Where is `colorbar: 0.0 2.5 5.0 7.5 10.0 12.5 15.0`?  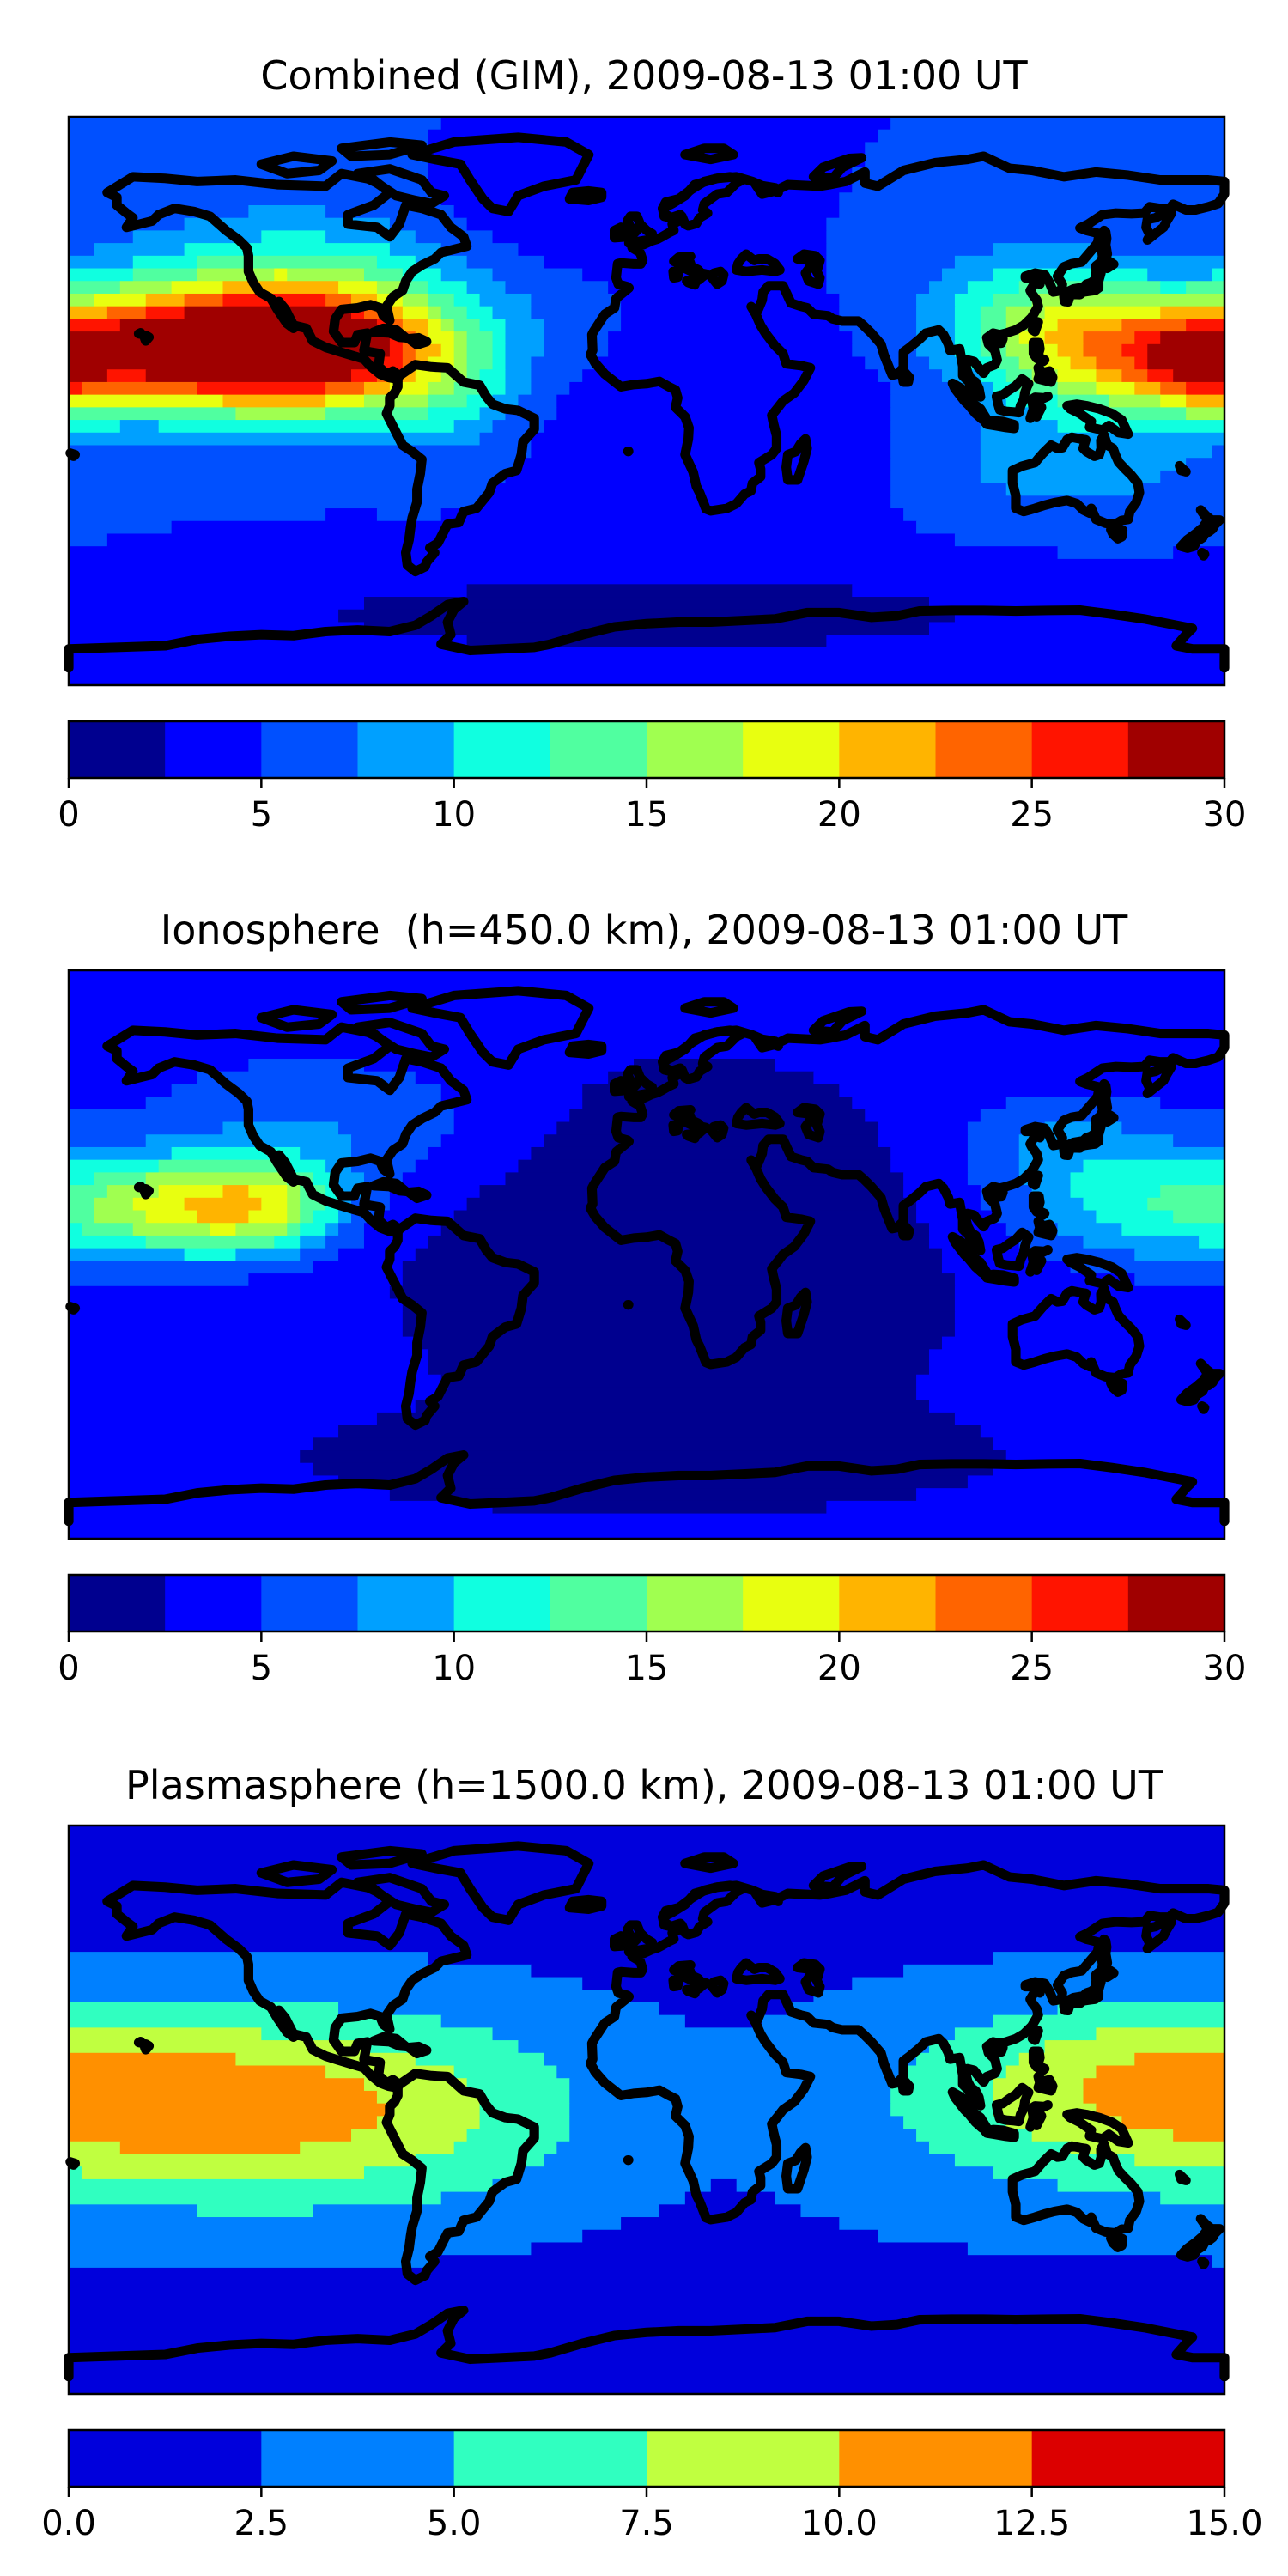
colorbar: 0.0 2.5 5.0 7.5 10.0 12.5 15.0 is located at coordinates (652, 2485).